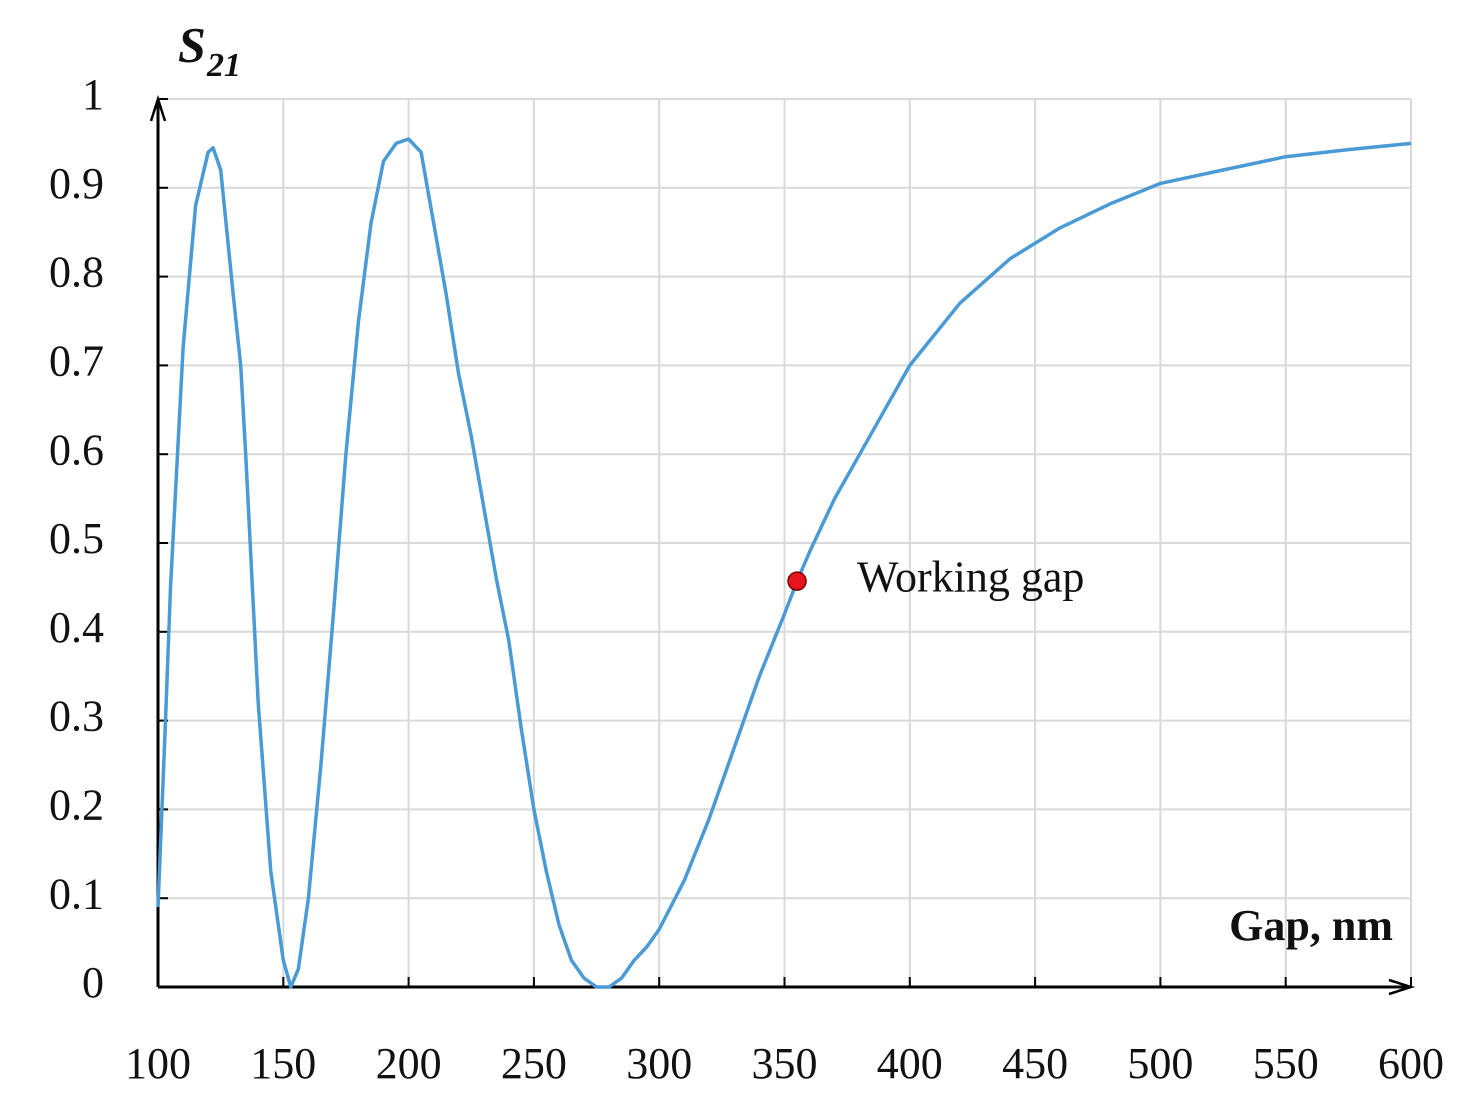 This screenshot has height=1109, width=1474. I want to click on y-tick-label: 0.6, so click(76, 449).